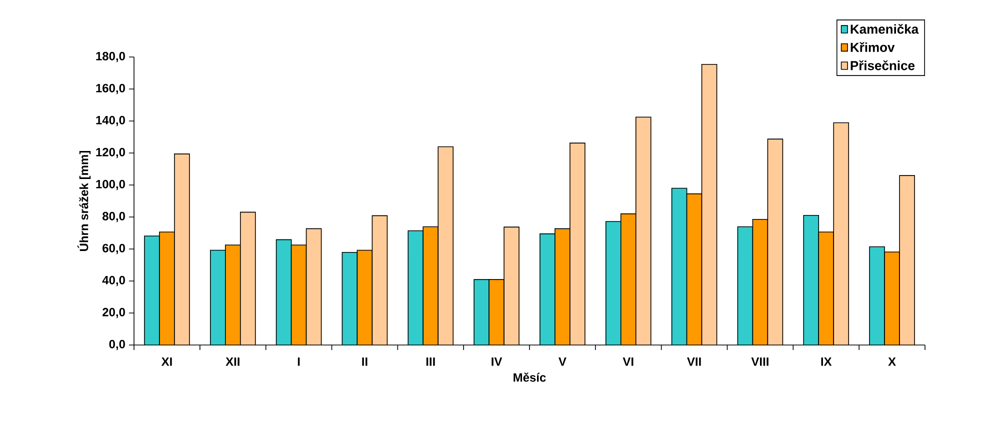 This screenshot has width=982, height=433. I want to click on y-tick-label: 80,0, so click(113, 217).